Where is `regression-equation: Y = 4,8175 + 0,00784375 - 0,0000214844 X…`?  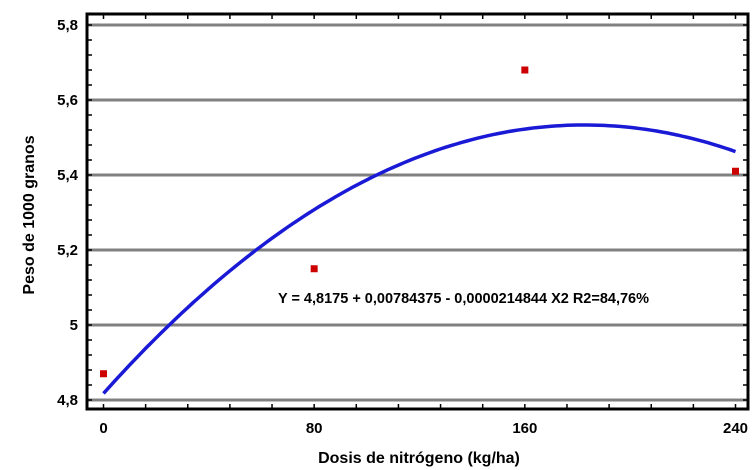 regression-equation: Y = 4,8175 + 0,00784375 - 0,0000214844 X… is located at coordinates (463, 299).